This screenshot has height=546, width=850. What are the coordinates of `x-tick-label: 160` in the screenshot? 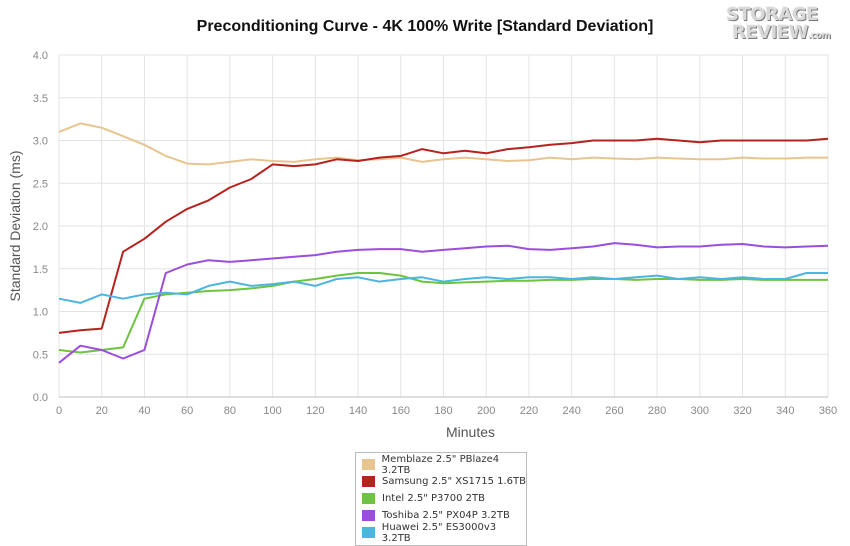 It's located at (401, 411).